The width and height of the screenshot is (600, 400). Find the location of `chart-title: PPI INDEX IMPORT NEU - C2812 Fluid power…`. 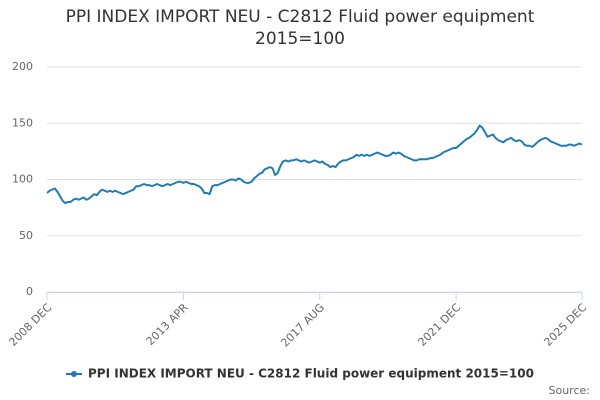

chart-title: PPI INDEX IMPORT NEU - C2812 Fluid power… is located at coordinates (300, 28).